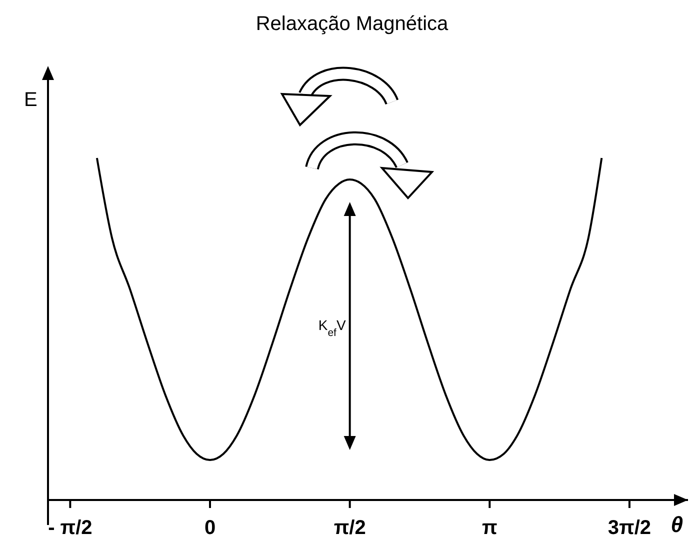  Describe the element at coordinates (676, 524) in the screenshot. I see `x-axis-title: θ` at that location.